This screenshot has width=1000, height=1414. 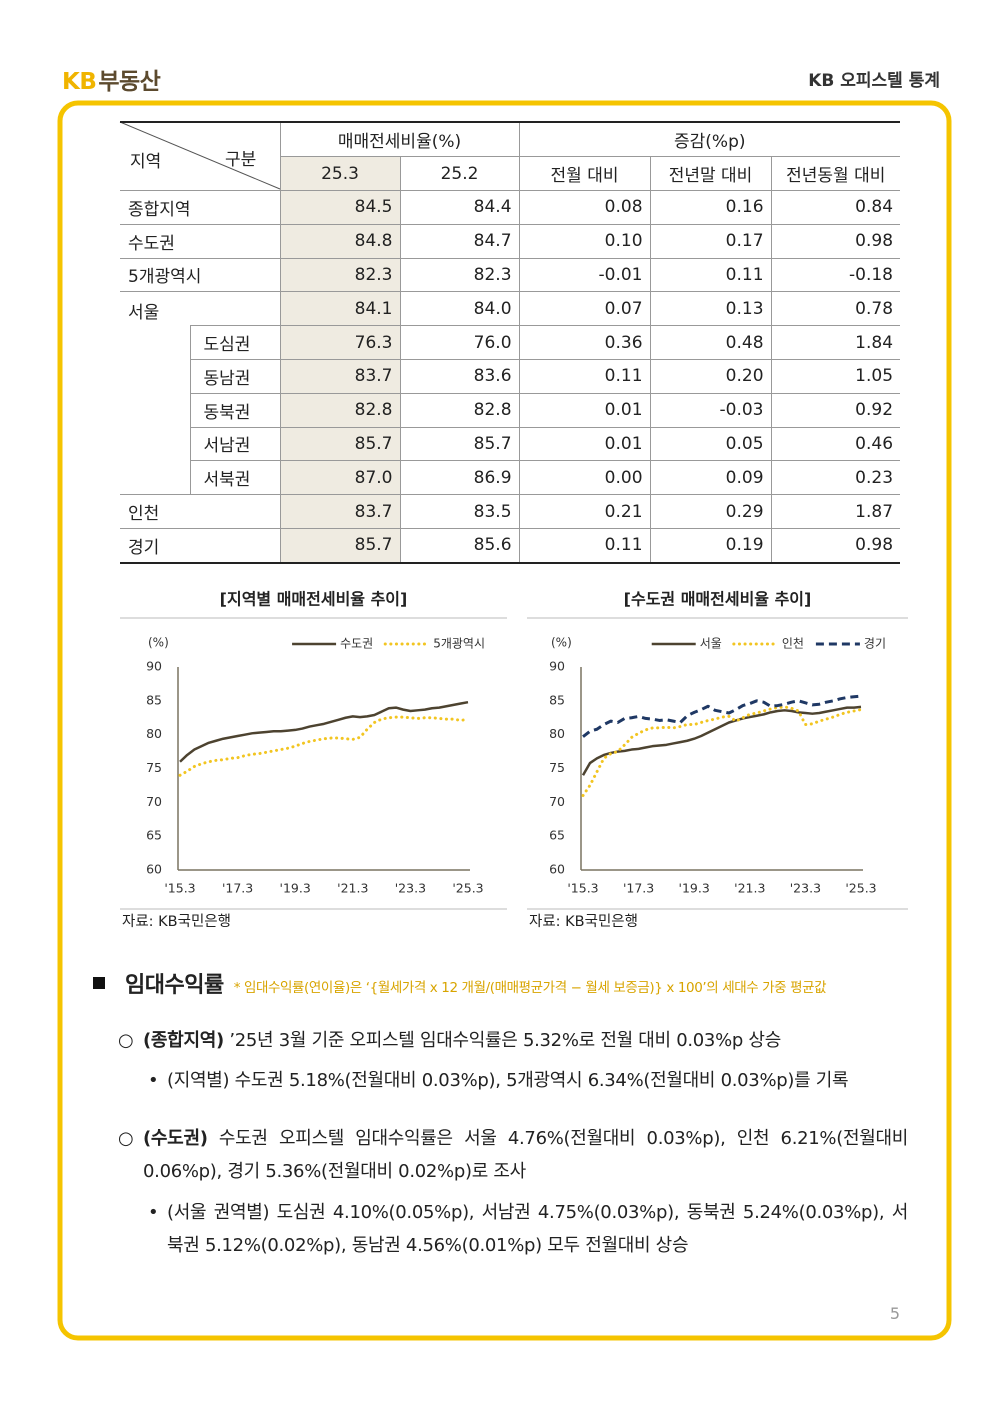 I want to click on region-label: 수도권, so click(x=200, y=241).